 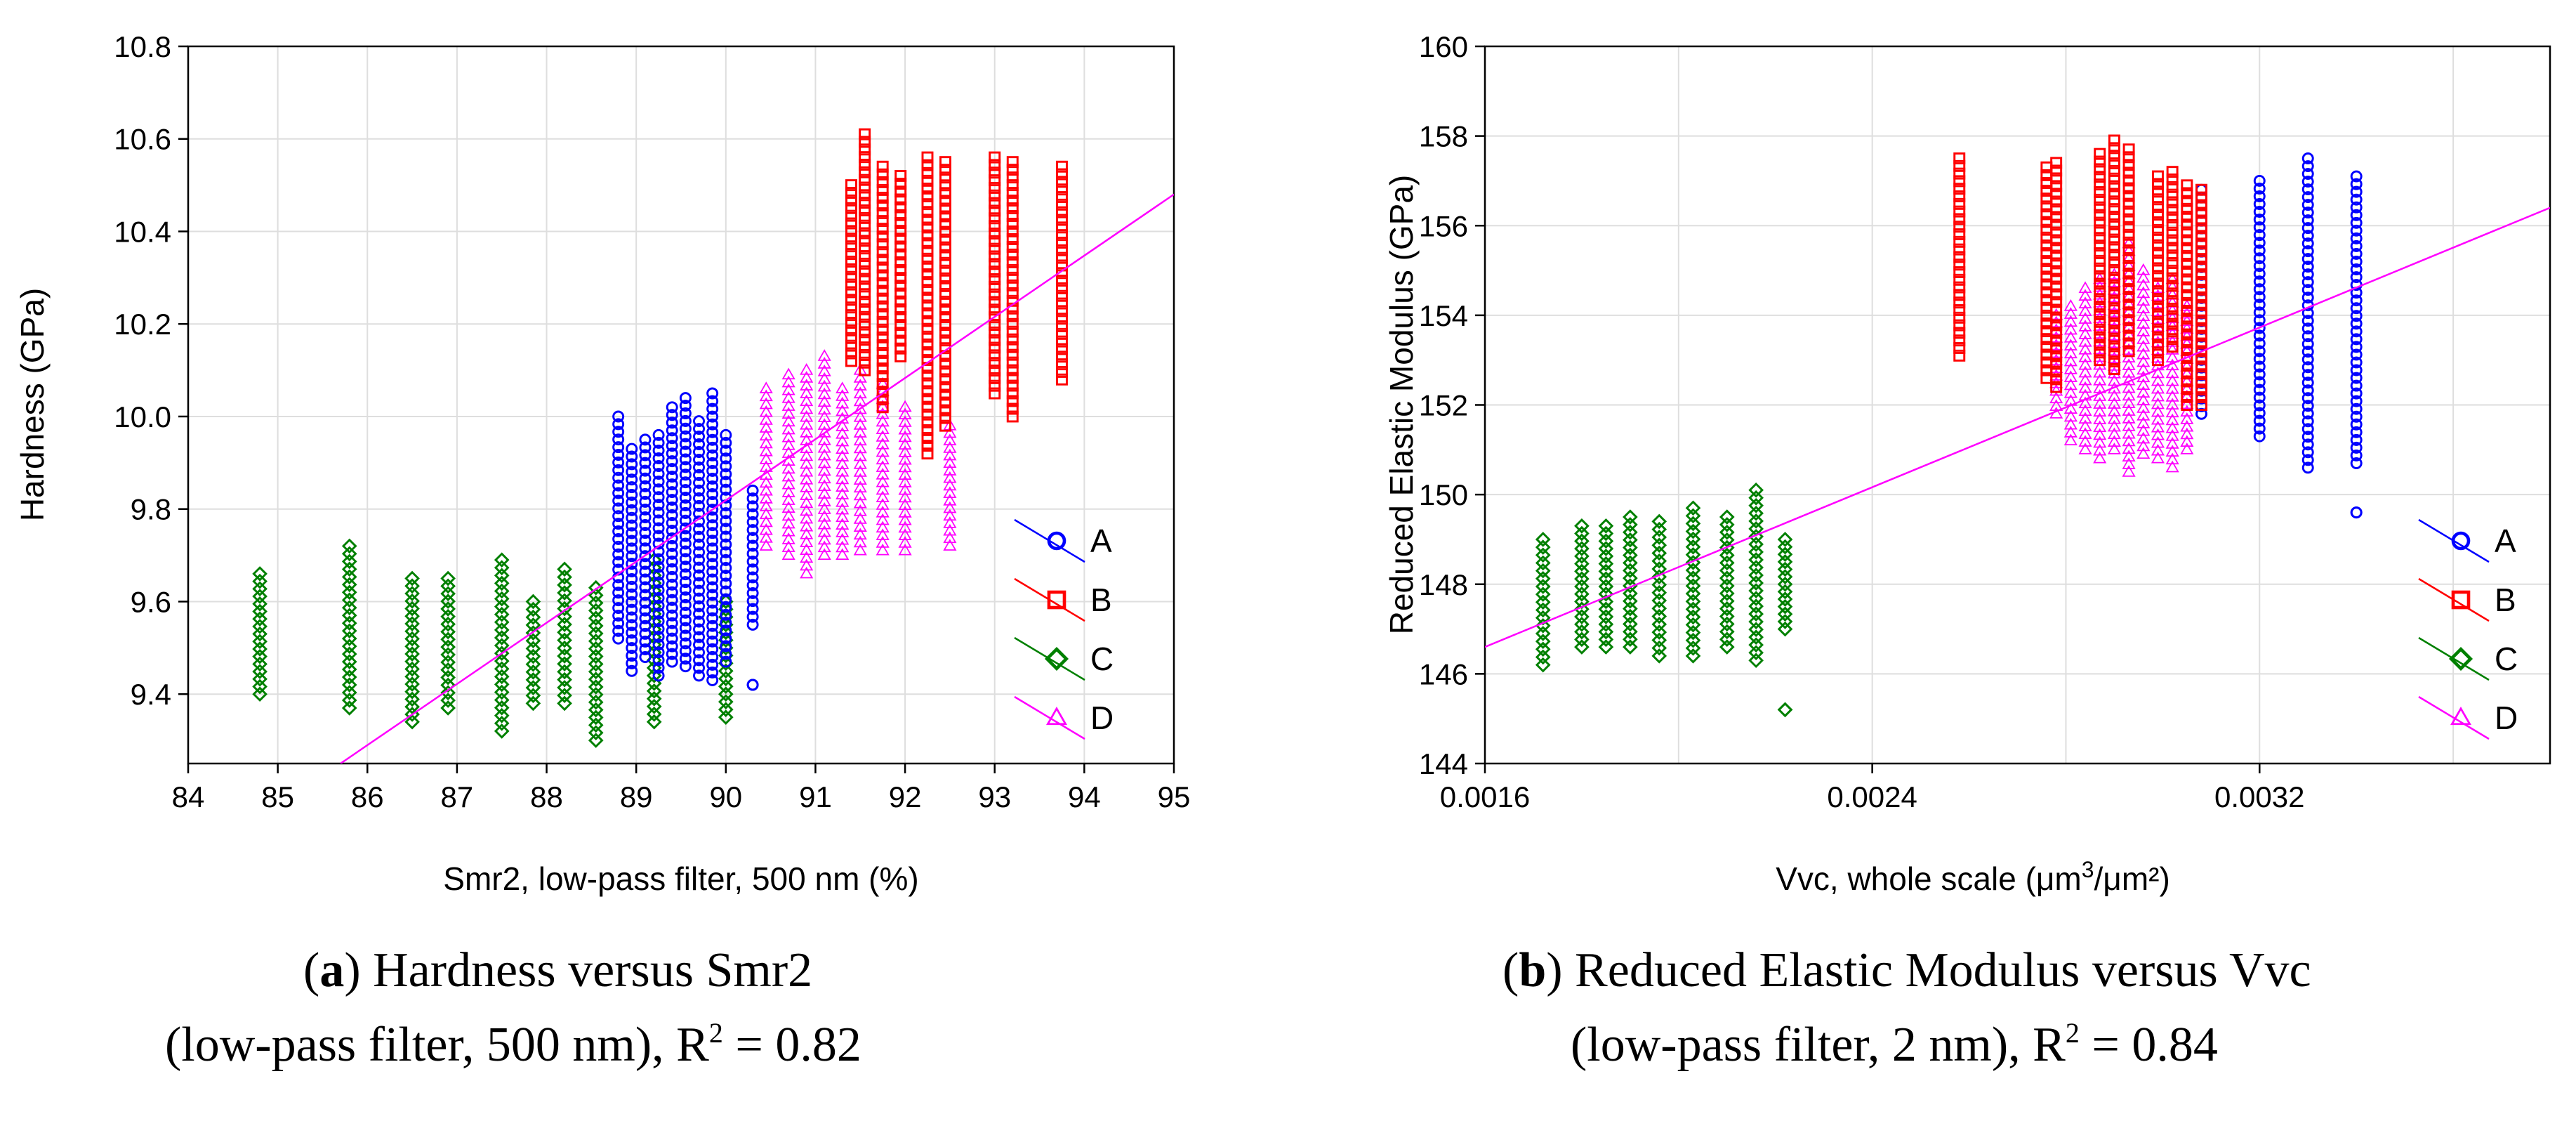 I want to click on chart-a-ytick-label: 10.0, so click(x=142, y=417).